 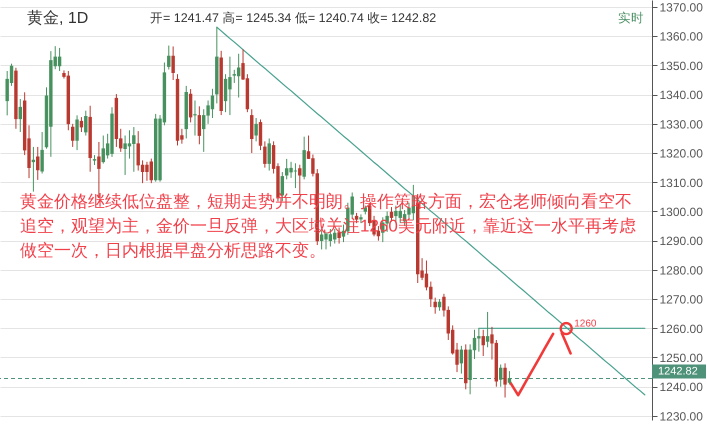 What do you see at coordinates (682, 124) in the screenshot?
I see `y-tick-label: 1330.00` at bounding box center [682, 124].